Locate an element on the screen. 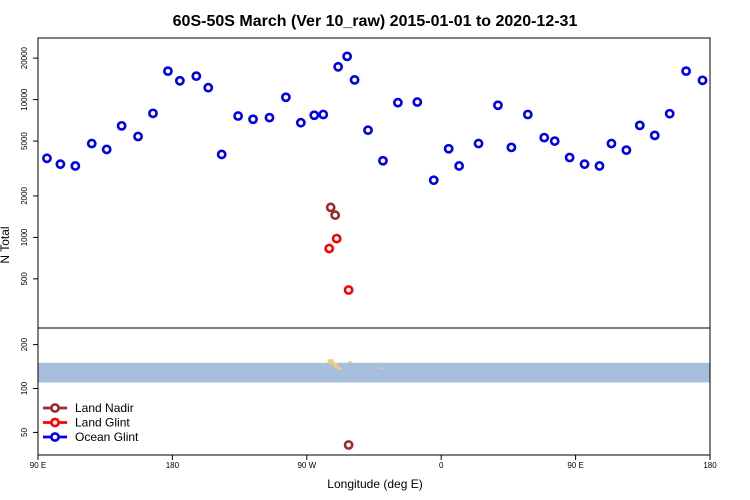 Image resolution: width=750 pixels, height=500 pixels. legend-marker-land-nadir is located at coordinates (55, 408).